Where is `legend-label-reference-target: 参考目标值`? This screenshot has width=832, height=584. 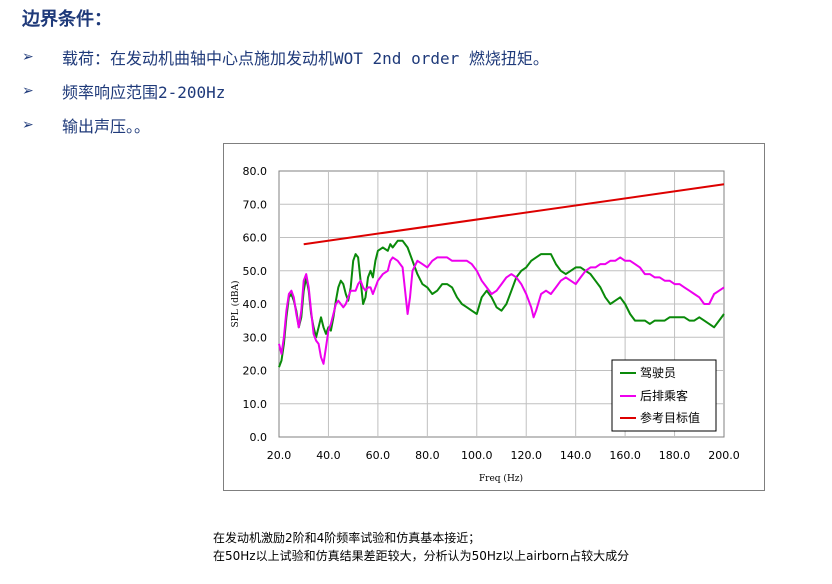 legend-label-reference-target: 参考目标值 is located at coordinates (670, 417).